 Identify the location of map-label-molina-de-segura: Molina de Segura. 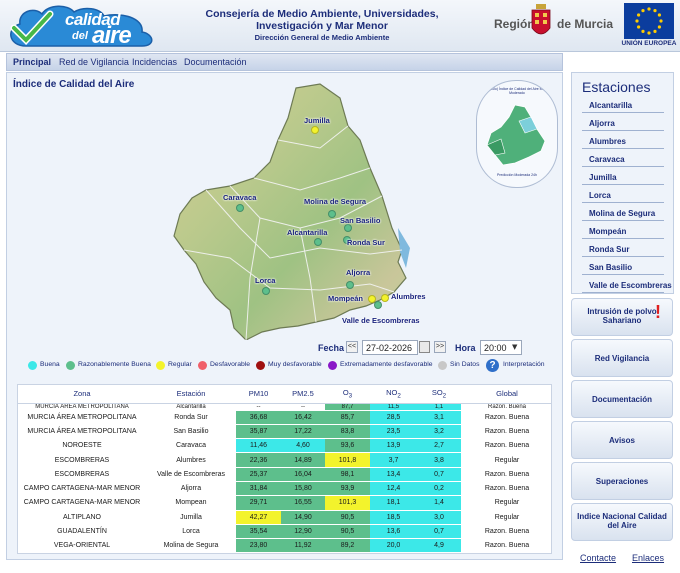
(335, 201).